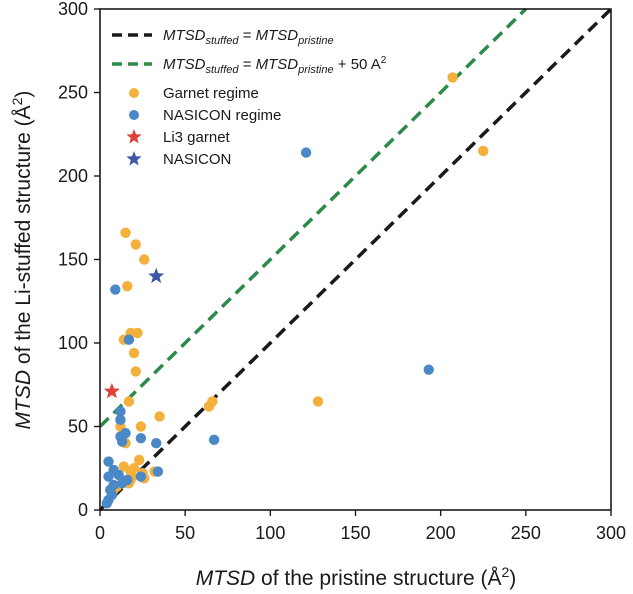 This screenshot has width=633, height=594. I want to click on x-tick-label-250: 250, so click(526, 533).